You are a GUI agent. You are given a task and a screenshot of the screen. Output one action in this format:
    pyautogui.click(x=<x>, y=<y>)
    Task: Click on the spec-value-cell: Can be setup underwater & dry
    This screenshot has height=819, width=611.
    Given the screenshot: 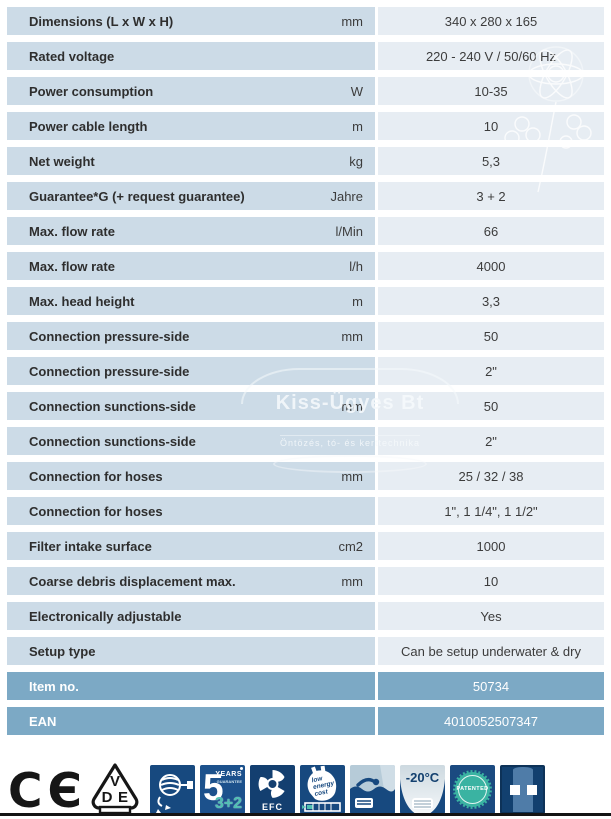 What is the action you would take?
    pyautogui.click(x=491, y=651)
    